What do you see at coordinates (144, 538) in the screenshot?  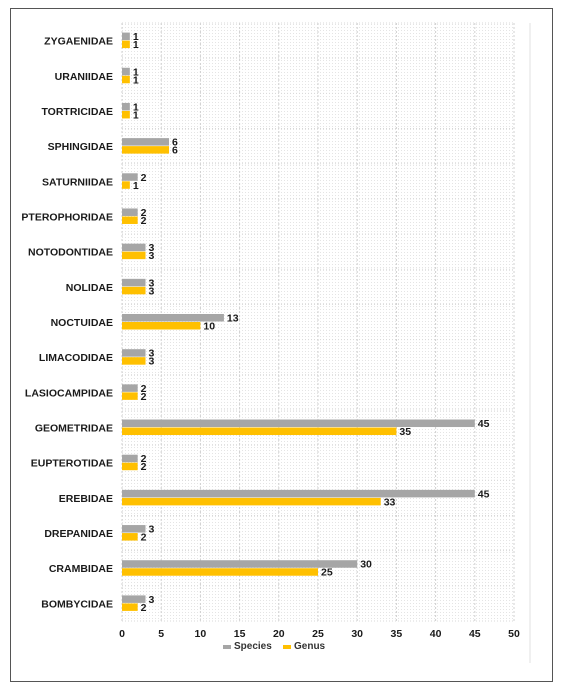 I see `data-label-genus-drepanidae: 2` at bounding box center [144, 538].